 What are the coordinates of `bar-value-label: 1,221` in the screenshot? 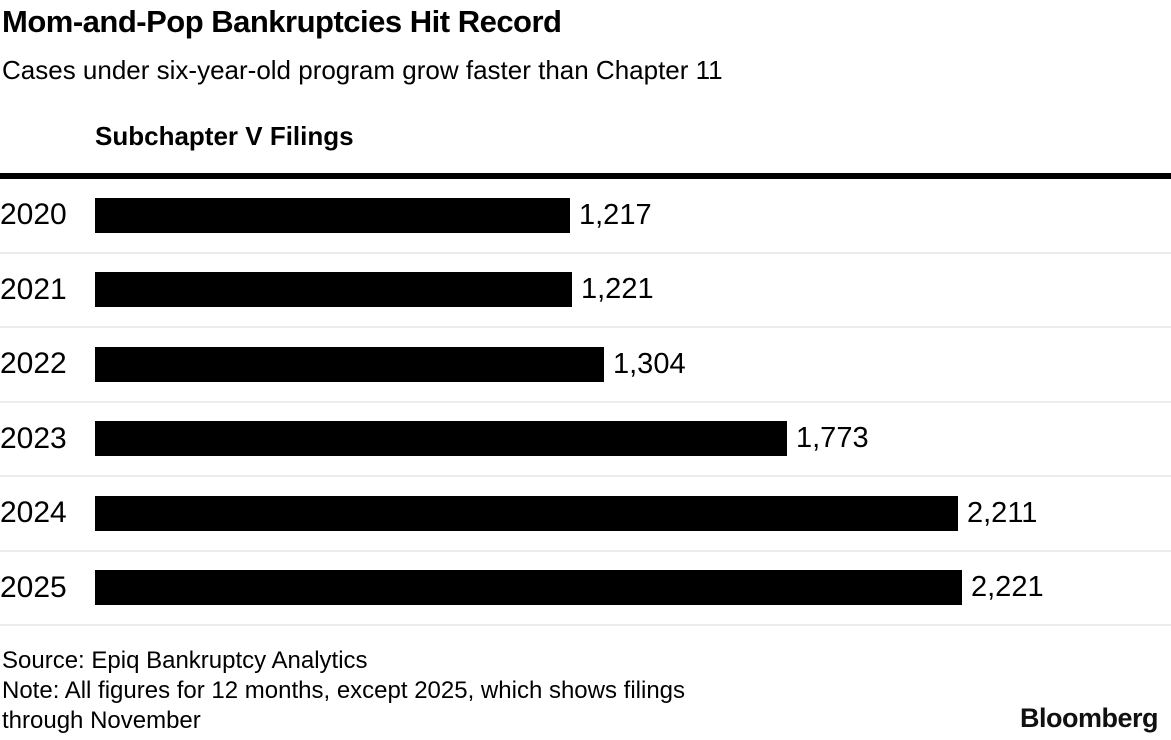 It's located at (617, 289).